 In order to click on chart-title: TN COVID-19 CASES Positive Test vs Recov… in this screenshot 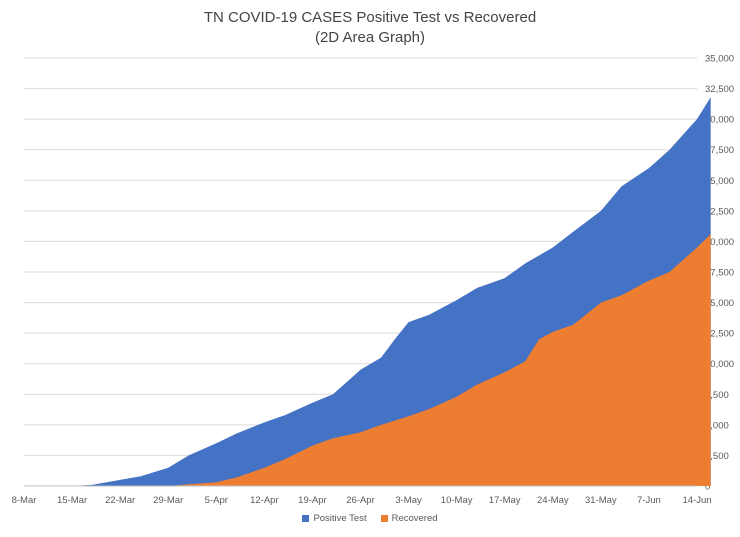, I will do `click(370, 17)`.